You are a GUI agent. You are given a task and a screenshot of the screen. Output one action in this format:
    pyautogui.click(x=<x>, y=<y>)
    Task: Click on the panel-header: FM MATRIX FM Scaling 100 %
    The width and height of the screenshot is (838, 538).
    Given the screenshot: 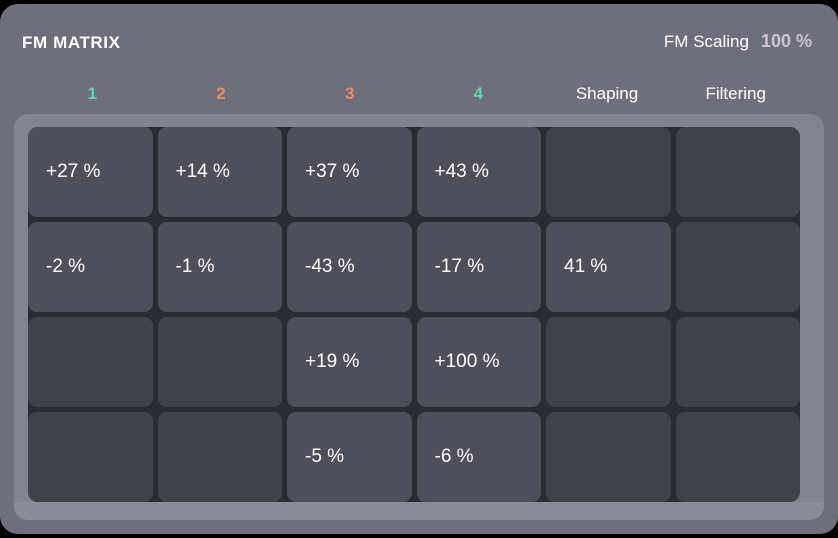 What is the action you would take?
    pyautogui.click(x=419, y=35)
    